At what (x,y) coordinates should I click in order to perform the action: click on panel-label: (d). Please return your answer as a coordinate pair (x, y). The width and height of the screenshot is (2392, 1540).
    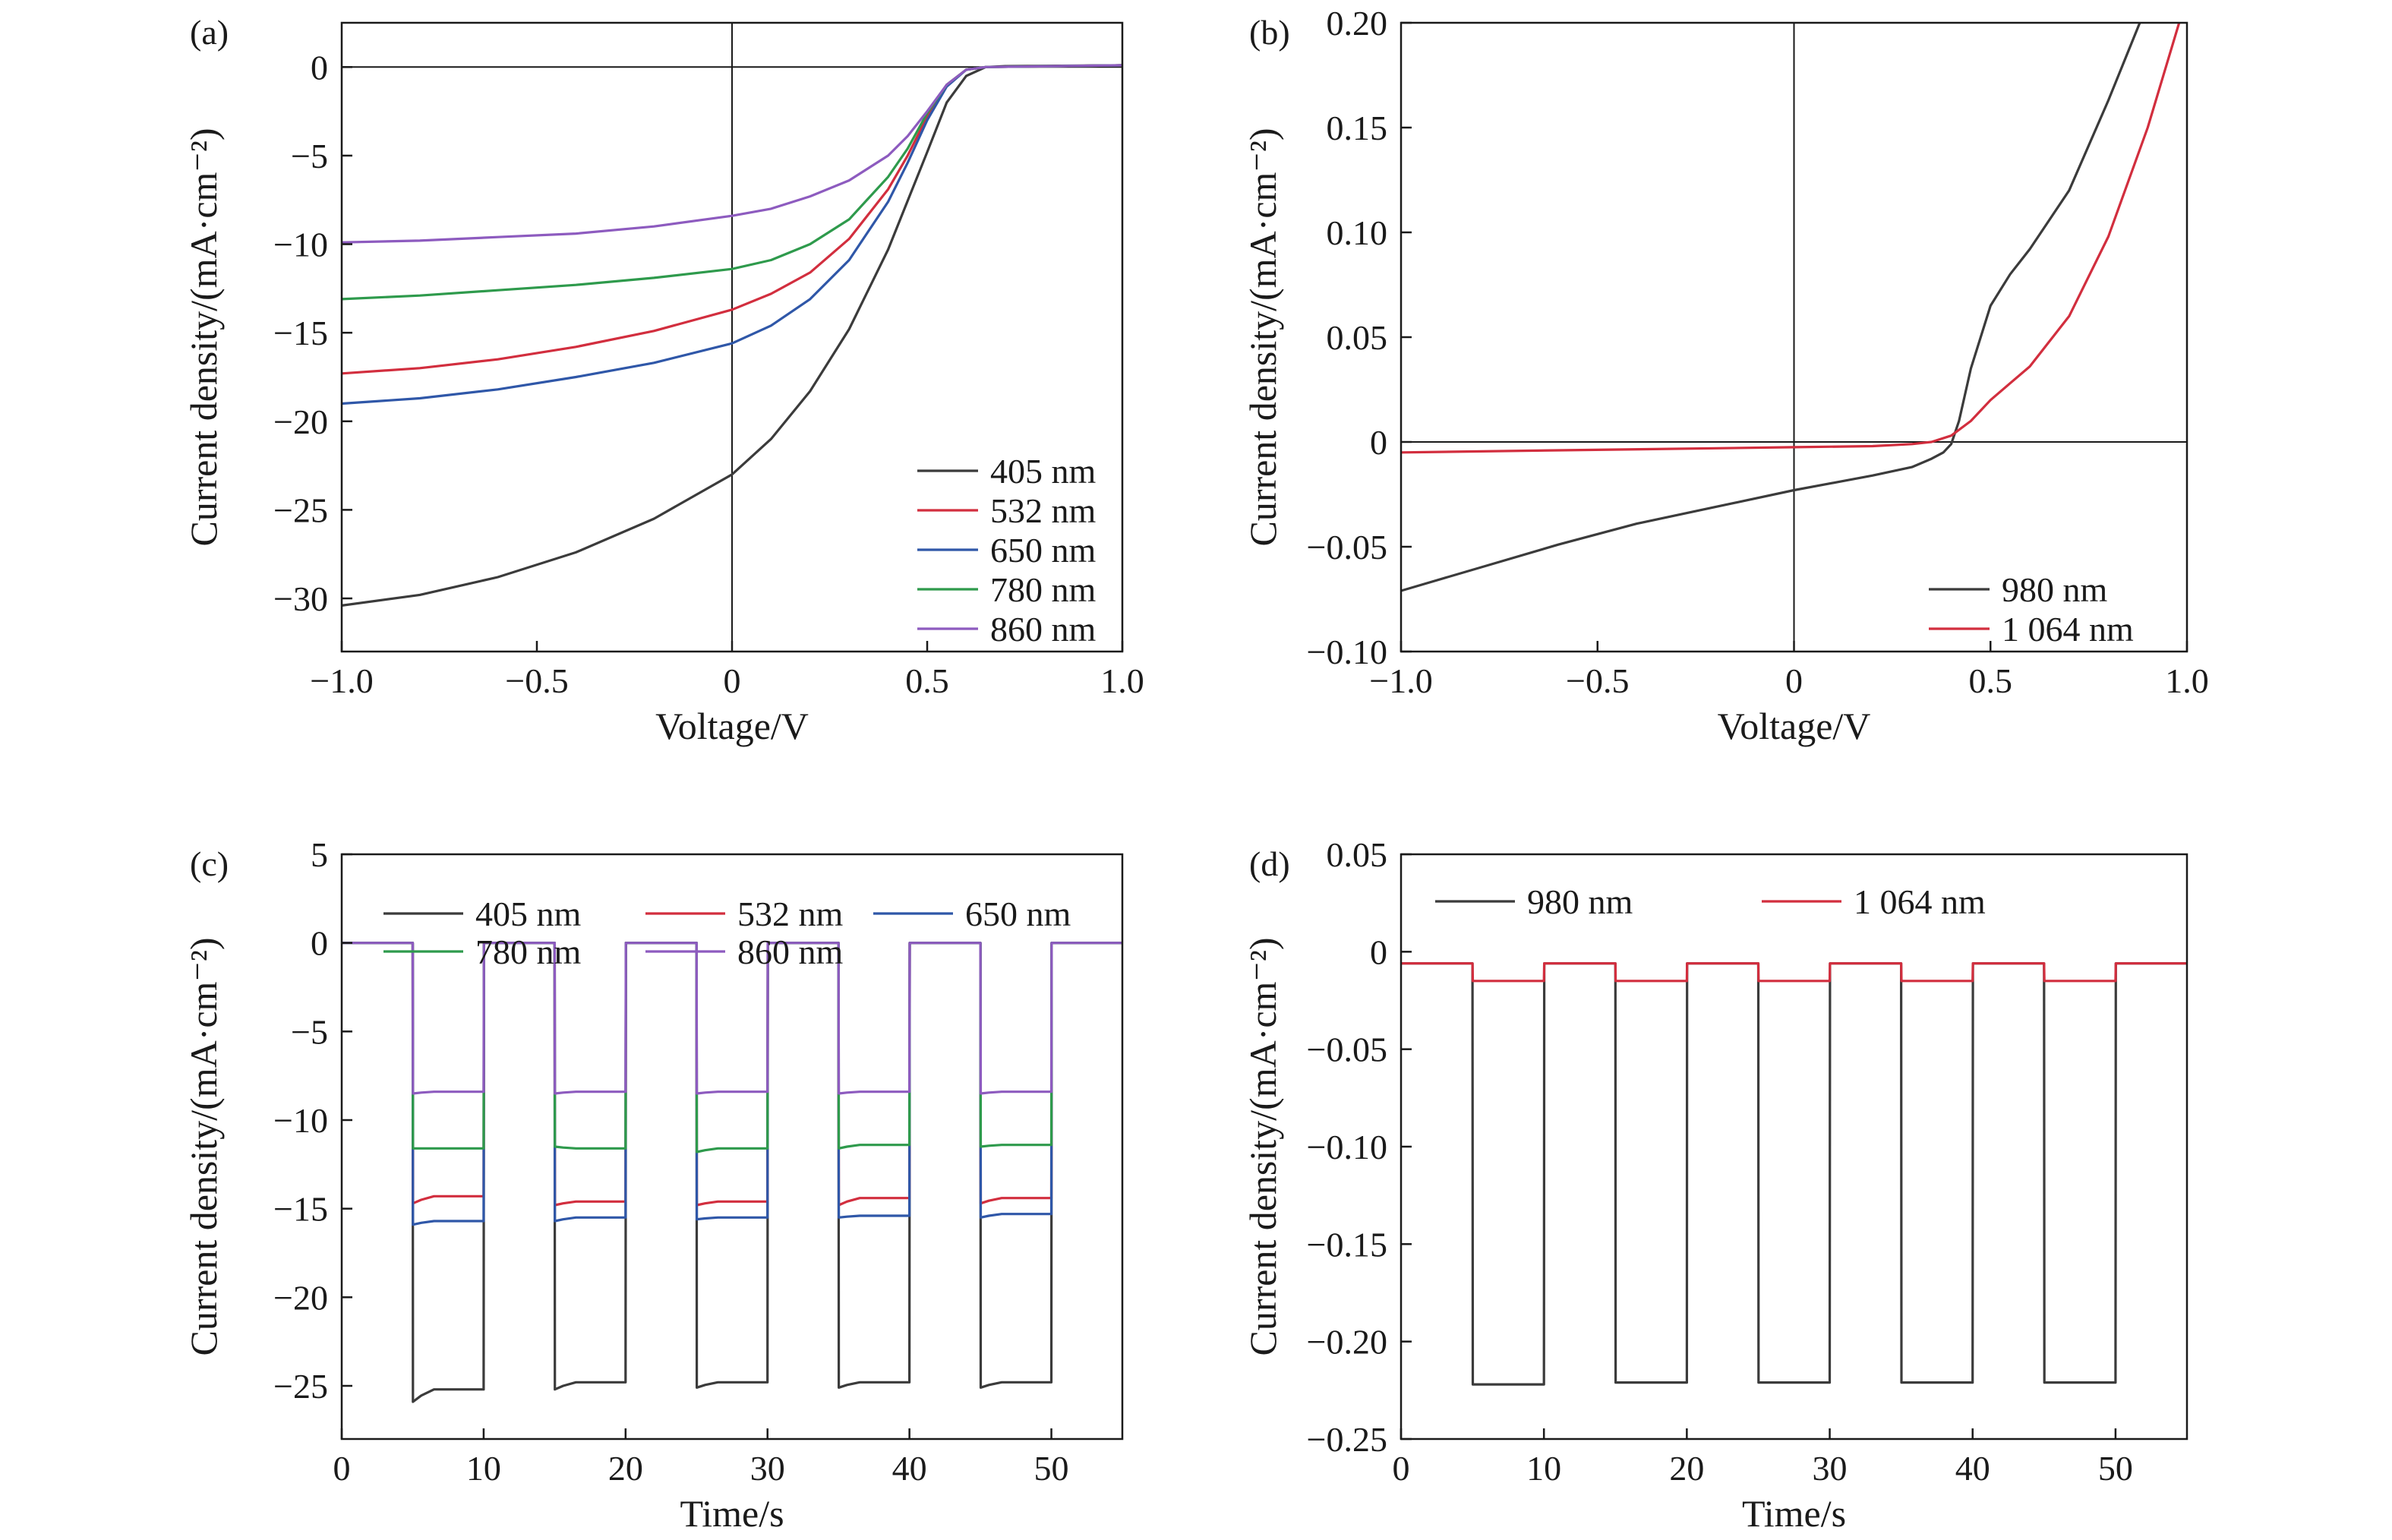
    Looking at the image, I should click on (1269, 864).